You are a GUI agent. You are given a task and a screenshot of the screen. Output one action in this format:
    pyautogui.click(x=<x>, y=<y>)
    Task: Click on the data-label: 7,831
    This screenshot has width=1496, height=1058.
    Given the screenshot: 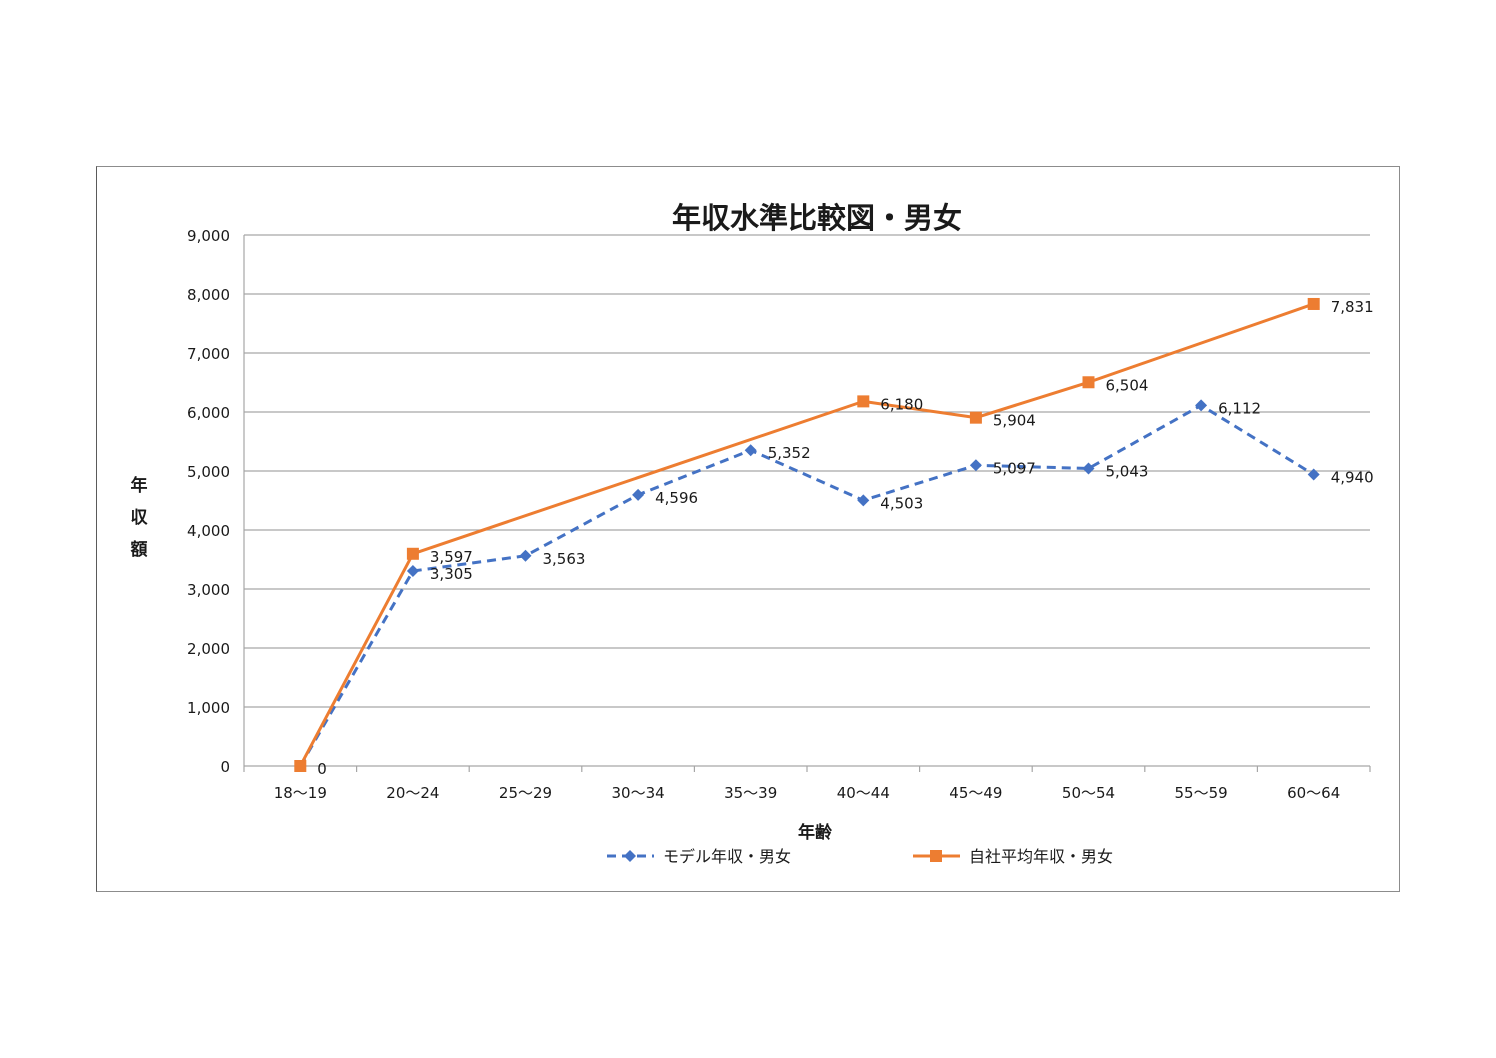 What is the action you would take?
    pyautogui.click(x=1352, y=307)
    